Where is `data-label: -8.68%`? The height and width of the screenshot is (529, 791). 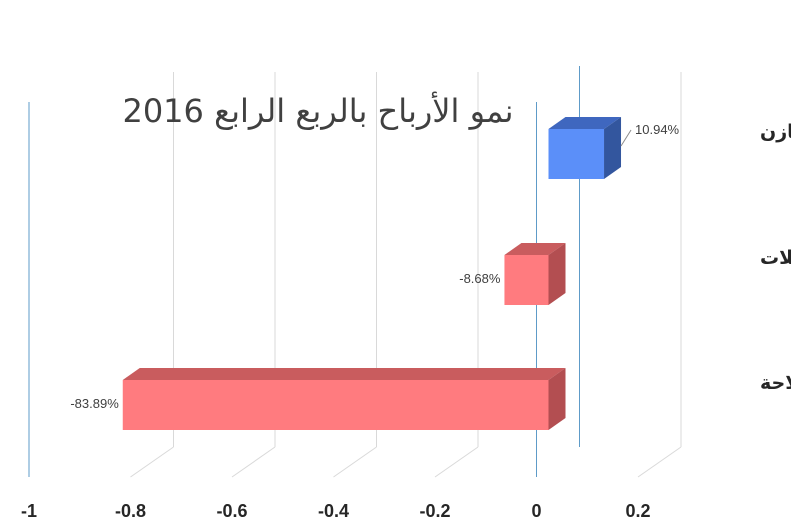
data-label: -8.68% is located at coordinates (480, 278).